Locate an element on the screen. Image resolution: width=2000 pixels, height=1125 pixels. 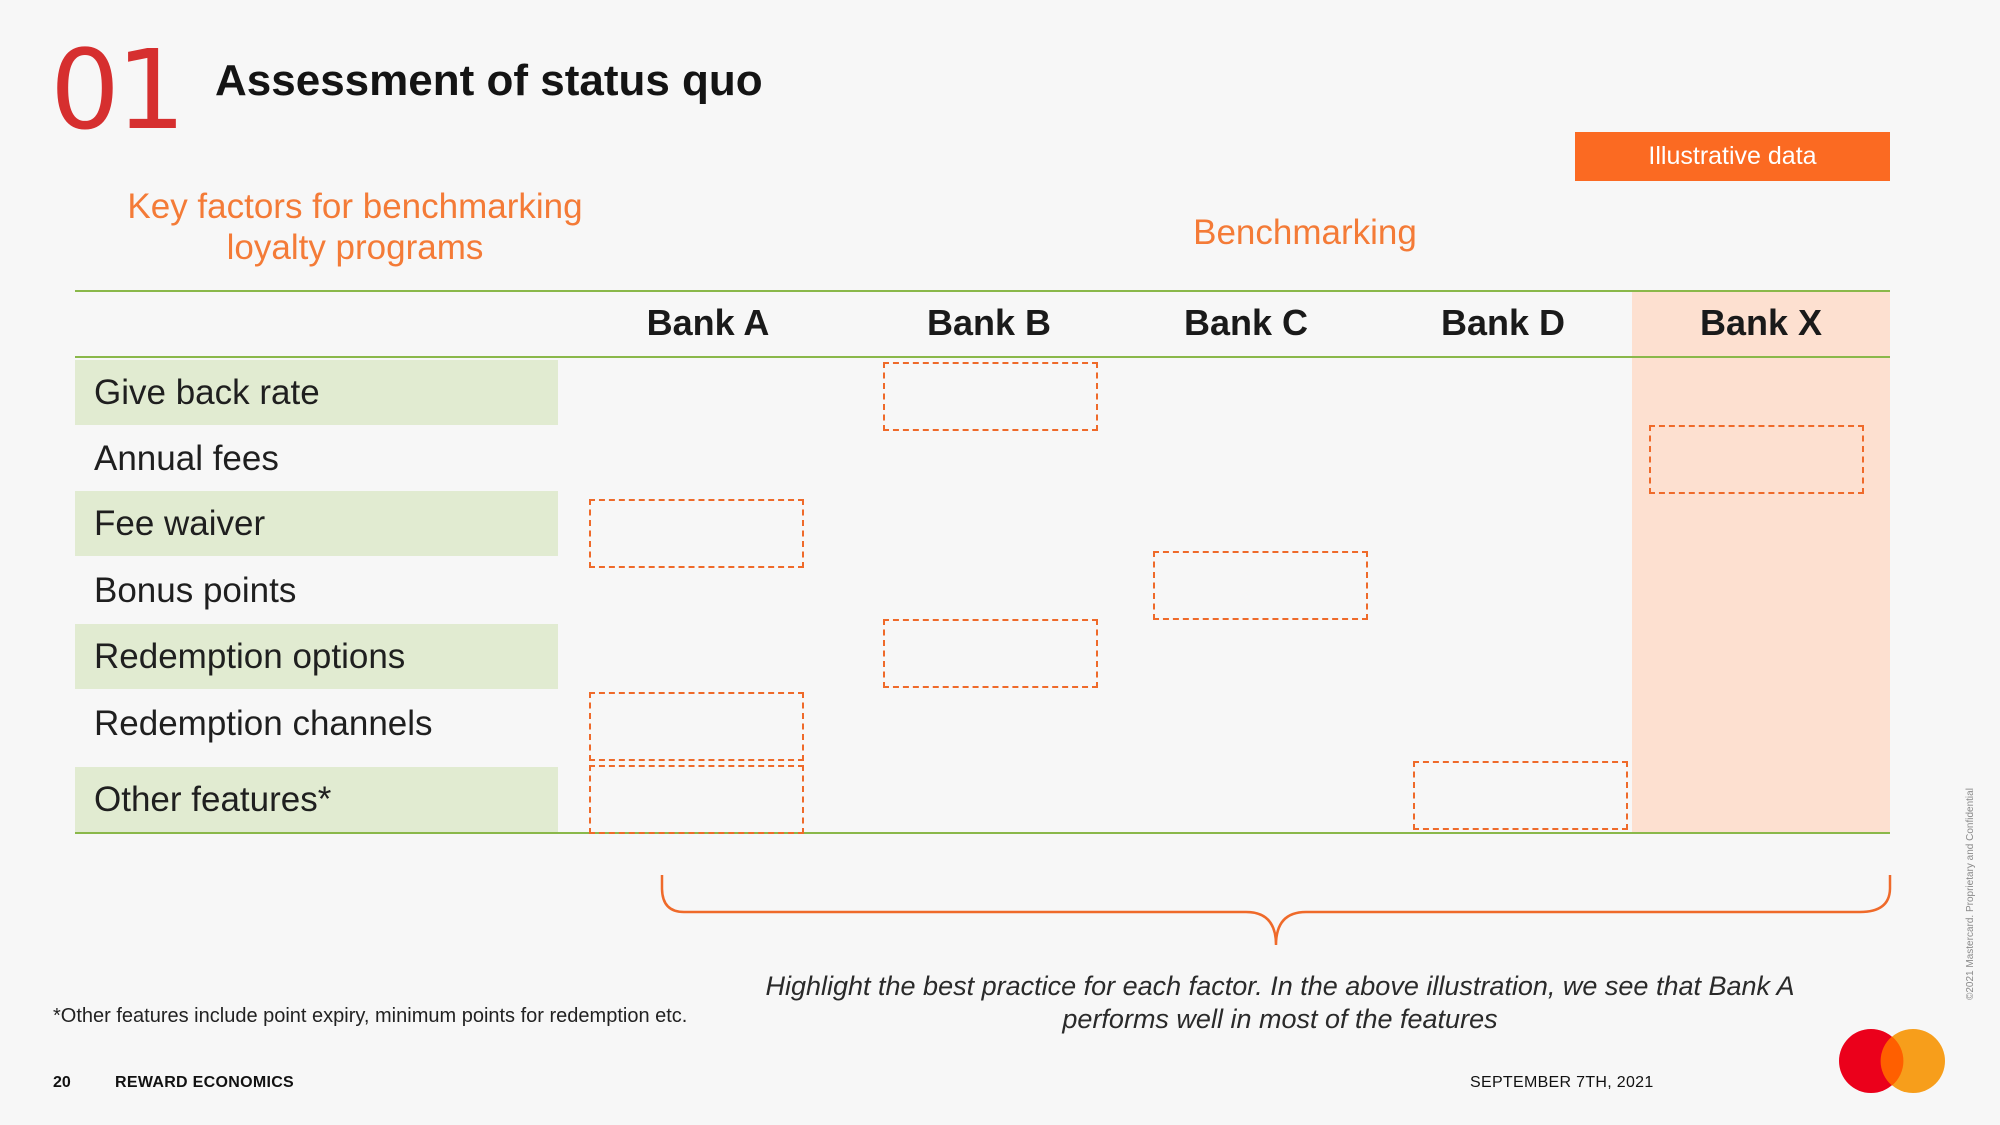
table-bottom-rule is located at coordinates (982, 833).